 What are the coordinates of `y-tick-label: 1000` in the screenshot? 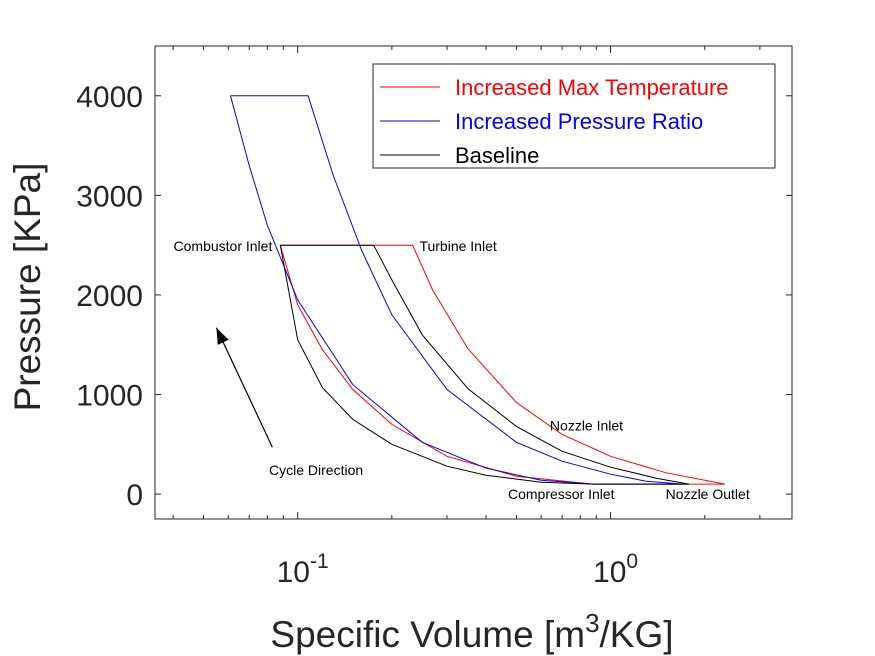 It's located at (109, 396).